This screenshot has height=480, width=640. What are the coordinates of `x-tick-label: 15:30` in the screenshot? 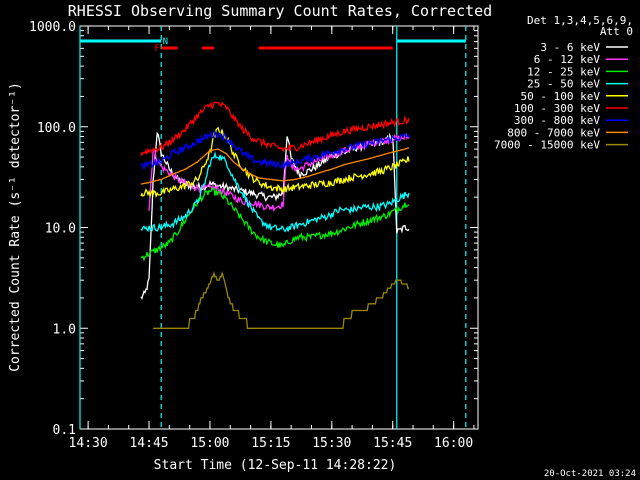 It's located at (331, 443).